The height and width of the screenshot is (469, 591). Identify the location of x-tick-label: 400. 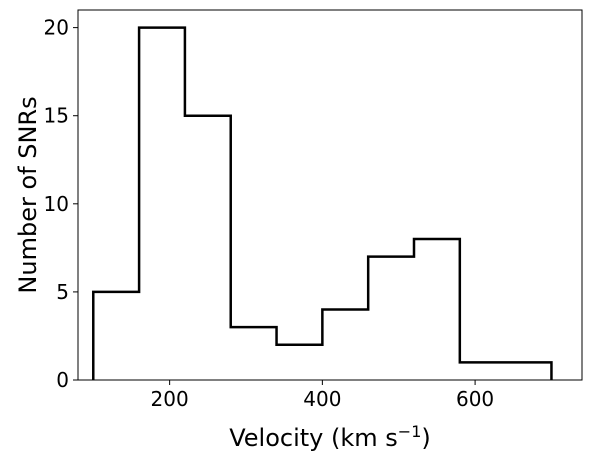
(322, 399).